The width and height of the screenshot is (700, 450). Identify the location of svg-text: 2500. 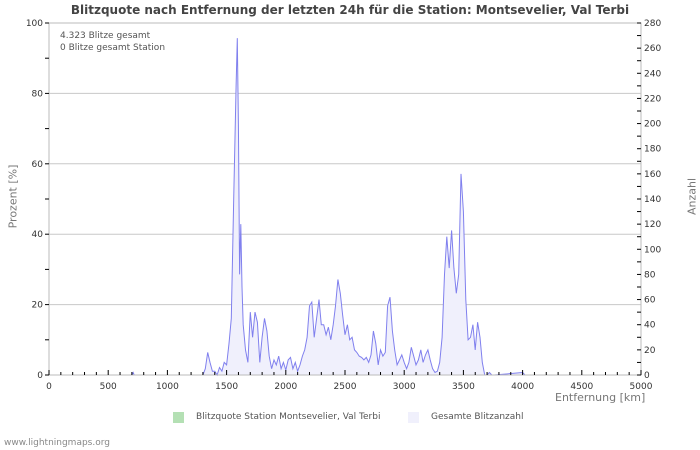
(345, 387).